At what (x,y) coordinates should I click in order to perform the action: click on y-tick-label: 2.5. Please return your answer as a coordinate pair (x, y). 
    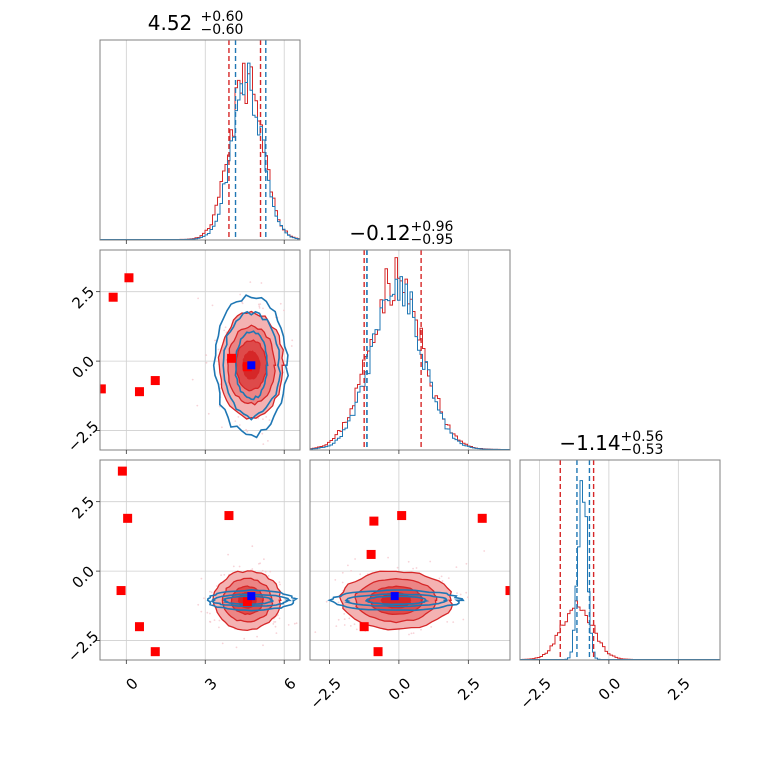
    Looking at the image, I should click on (83, 508).